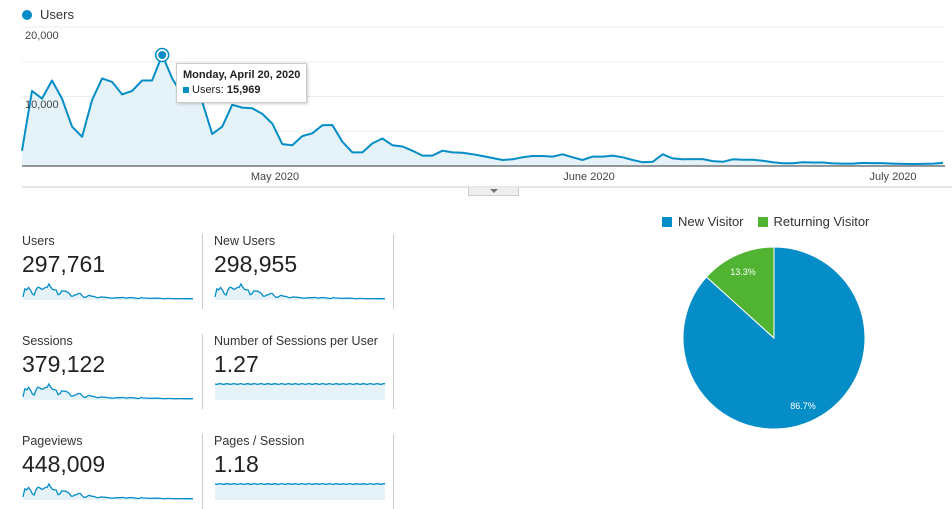 The image size is (952, 509). What do you see at coordinates (186, 90) in the screenshot?
I see `series-square-icon` at bounding box center [186, 90].